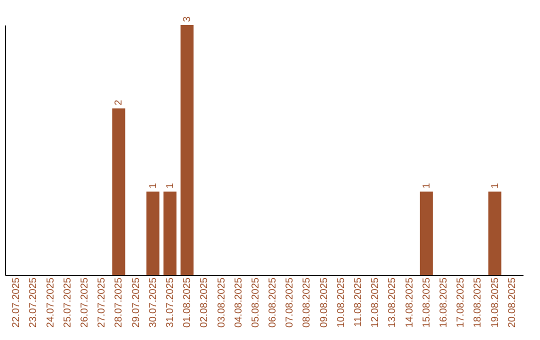  I want to click on x-tick-label: 26.07.2025, so click(84, 302).